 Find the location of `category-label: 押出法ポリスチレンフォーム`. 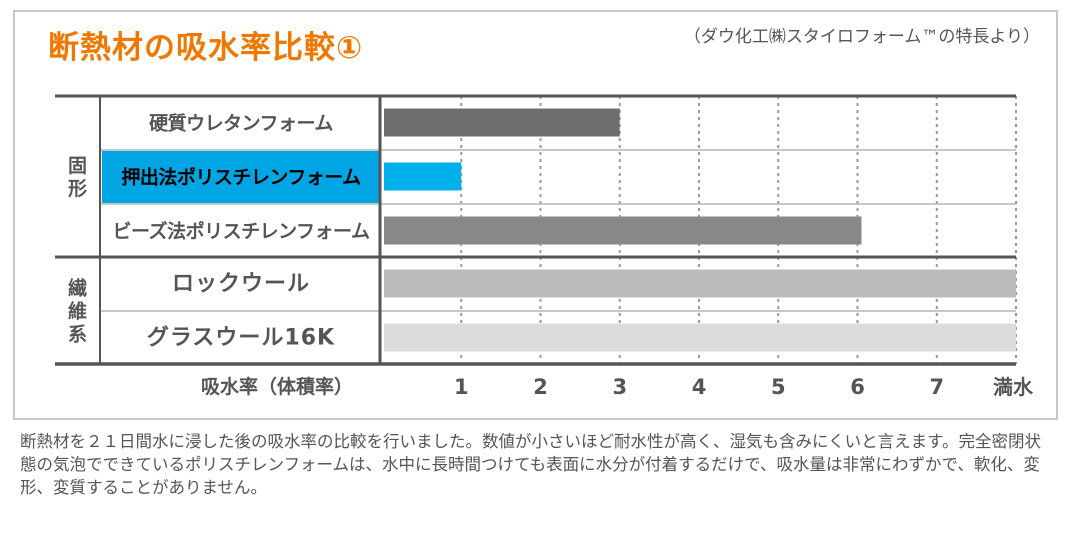

category-label: 押出法ポリスチレンフォーム is located at coordinates (241, 177).